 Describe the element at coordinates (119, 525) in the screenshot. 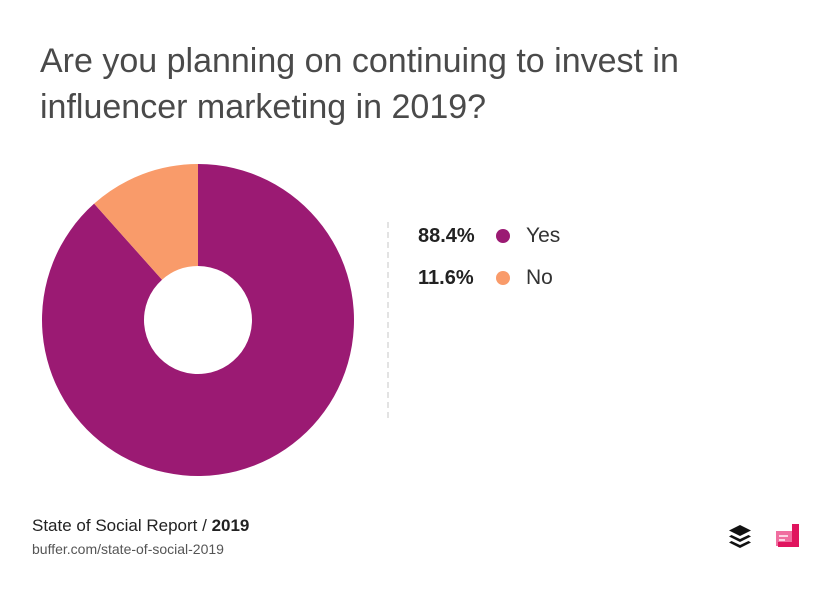

I see `report-name: State of Social Report /` at that location.